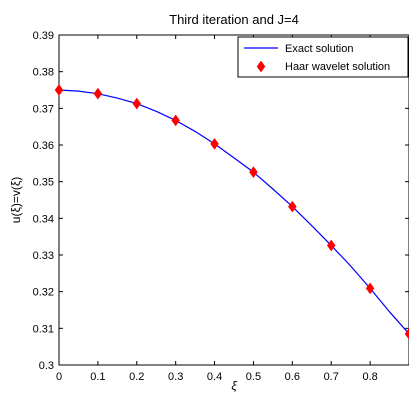  What do you see at coordinates (46, 366) in the screenshot?
I see `y-tick-label: 0.3` at bounding box center [46, 366].